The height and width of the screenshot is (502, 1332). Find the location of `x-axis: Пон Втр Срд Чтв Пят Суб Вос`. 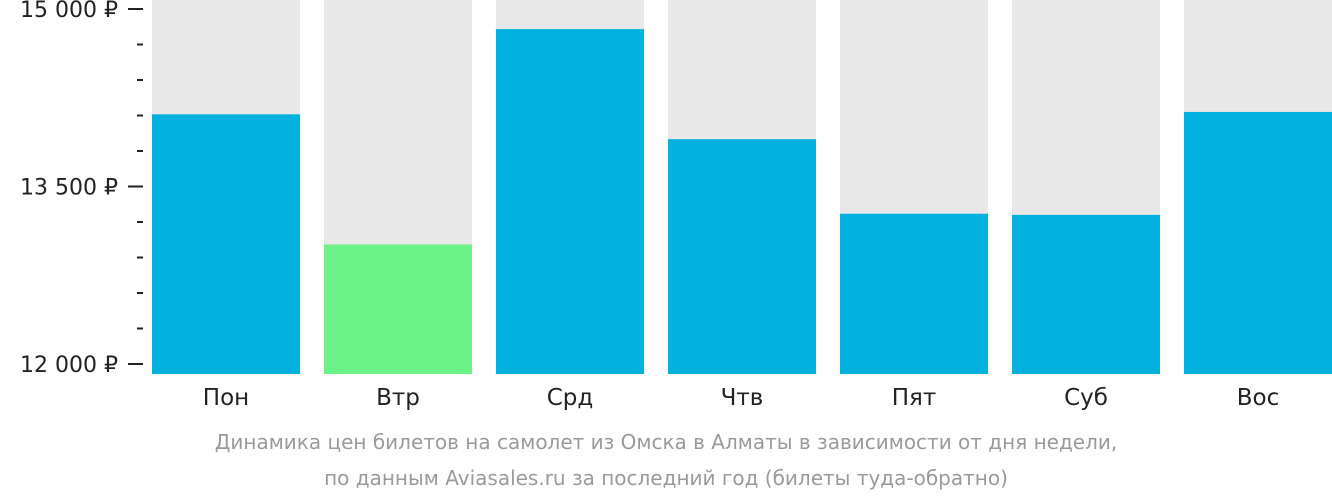

x-axis: Пон Втр Срд Чтв Пят Суб Вос is located at coordinates (741, 398).